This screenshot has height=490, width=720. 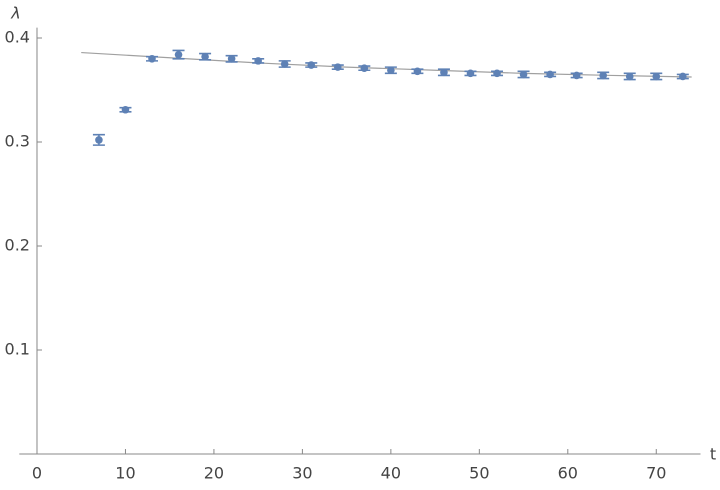 What do you see at coordinates (37, 473) in the screenshot?
I see `x-tick-label: 0` at bounding box center [37, 473].